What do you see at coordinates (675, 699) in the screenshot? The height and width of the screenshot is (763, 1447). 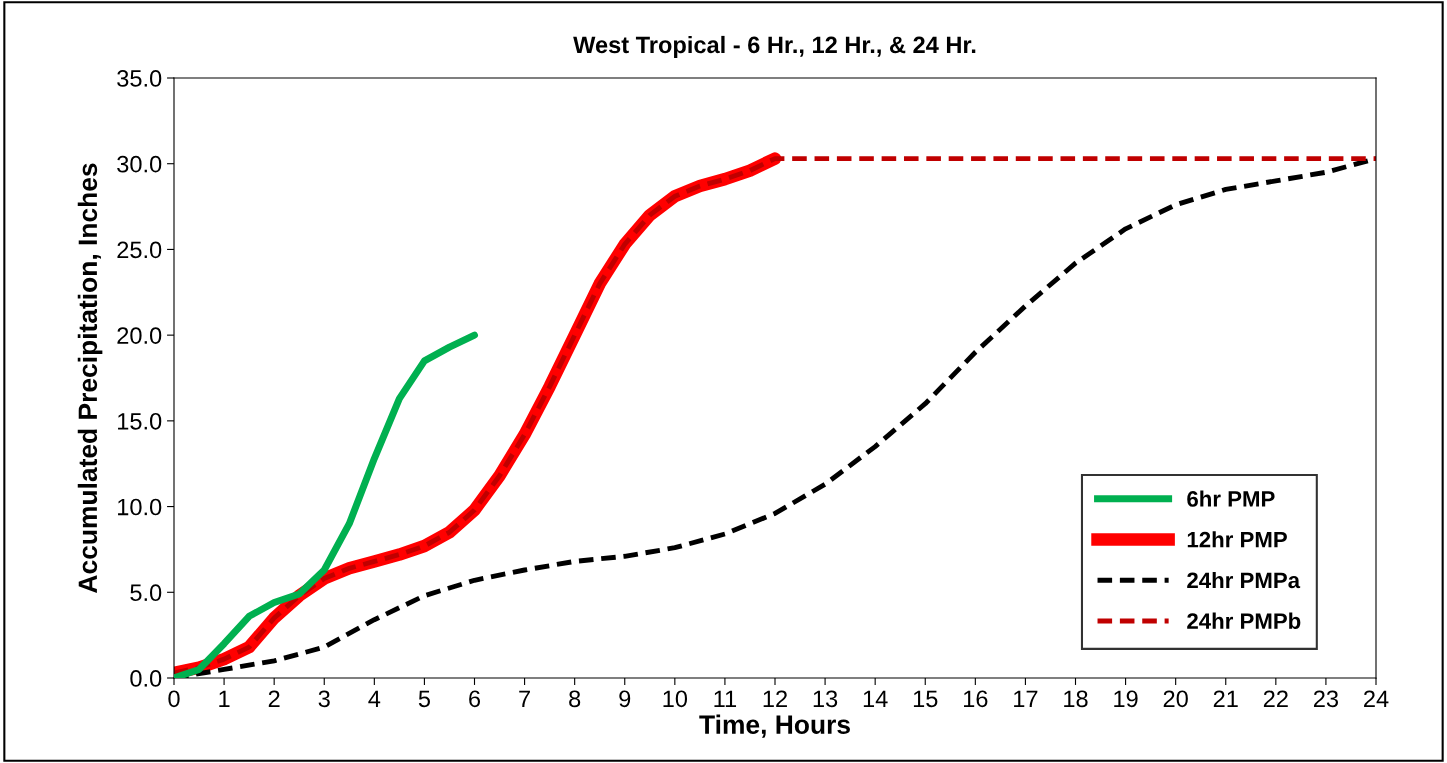 I see `x-tick-label: 10` at bounding box center [675, 699].